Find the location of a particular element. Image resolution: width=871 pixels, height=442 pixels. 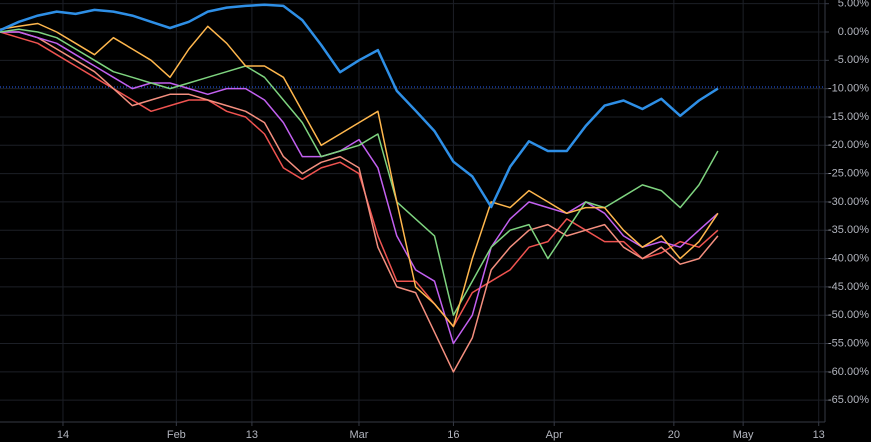

x-tick-label: 16 is located at coordinates (453, 435).